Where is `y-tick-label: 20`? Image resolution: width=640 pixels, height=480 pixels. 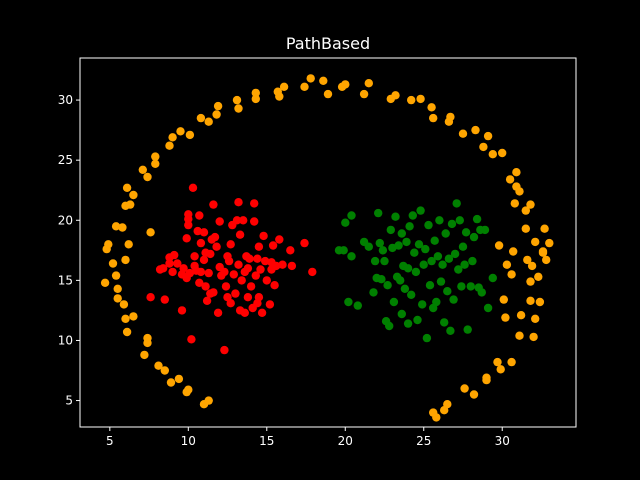 y-tick-label: 20 is located at coordinates (65, 220).